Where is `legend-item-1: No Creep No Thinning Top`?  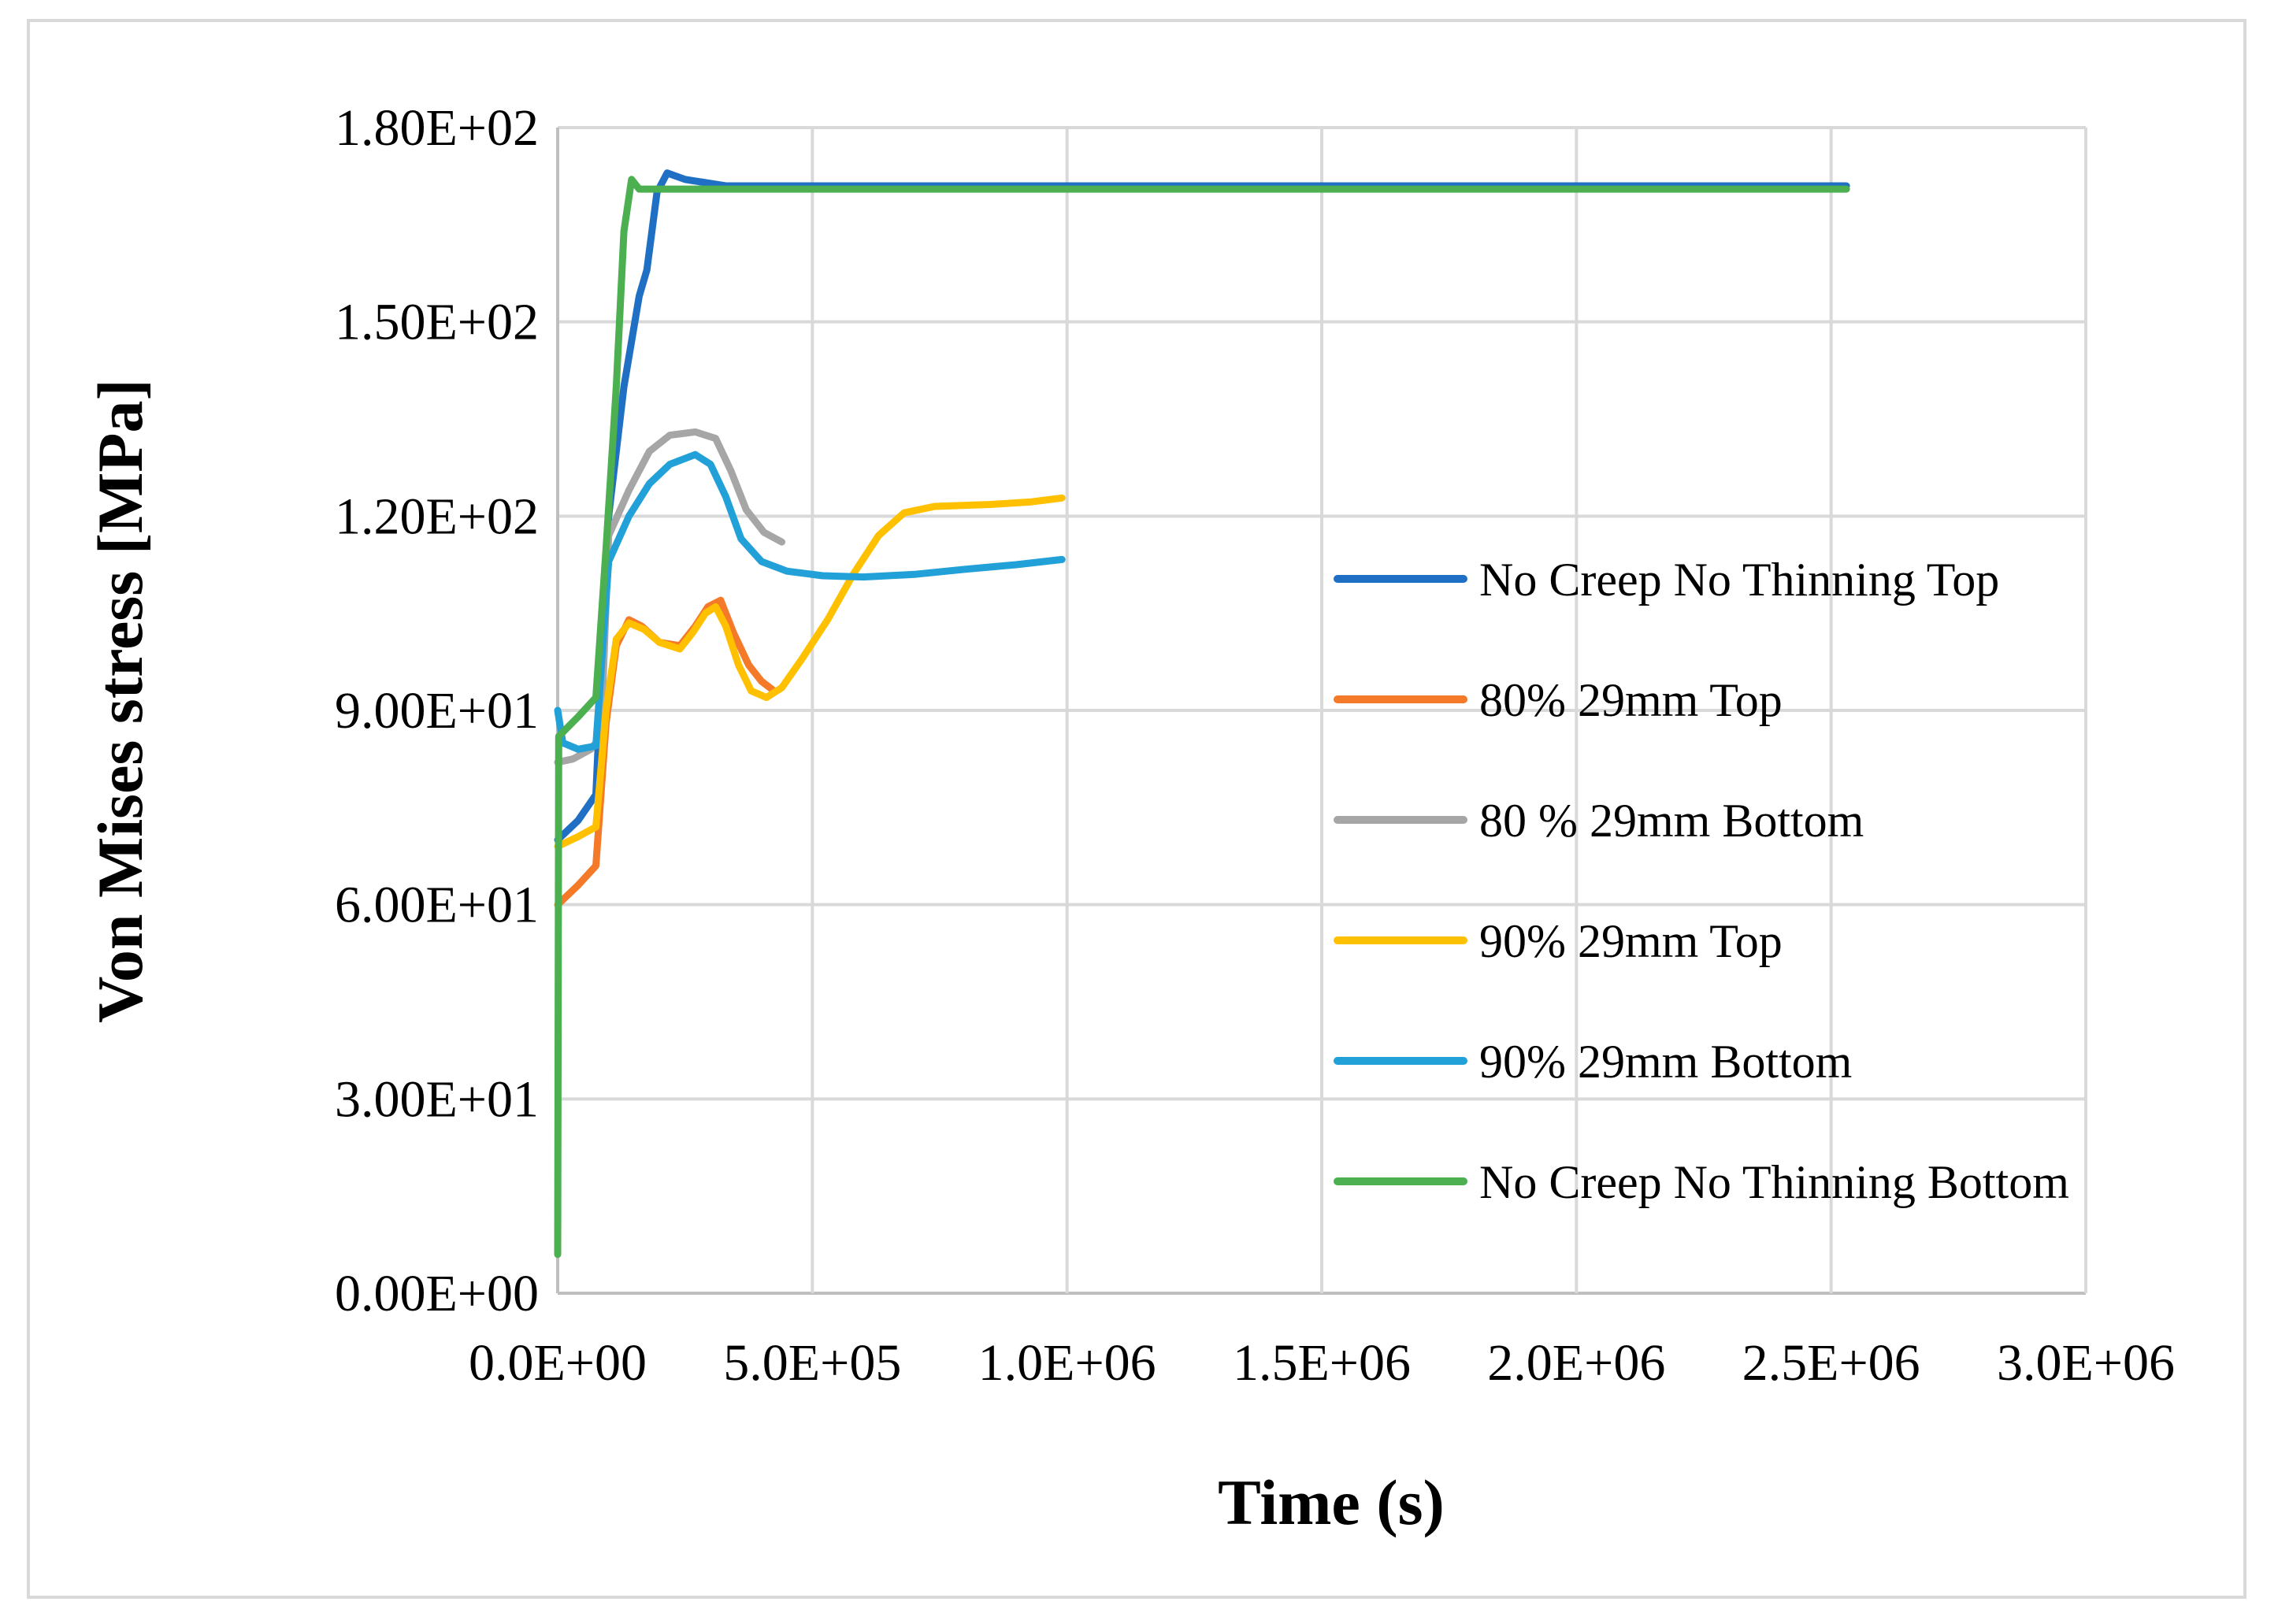
legend-item-1: No Creep No Thinning Top is located at coordinates (1667, 580).